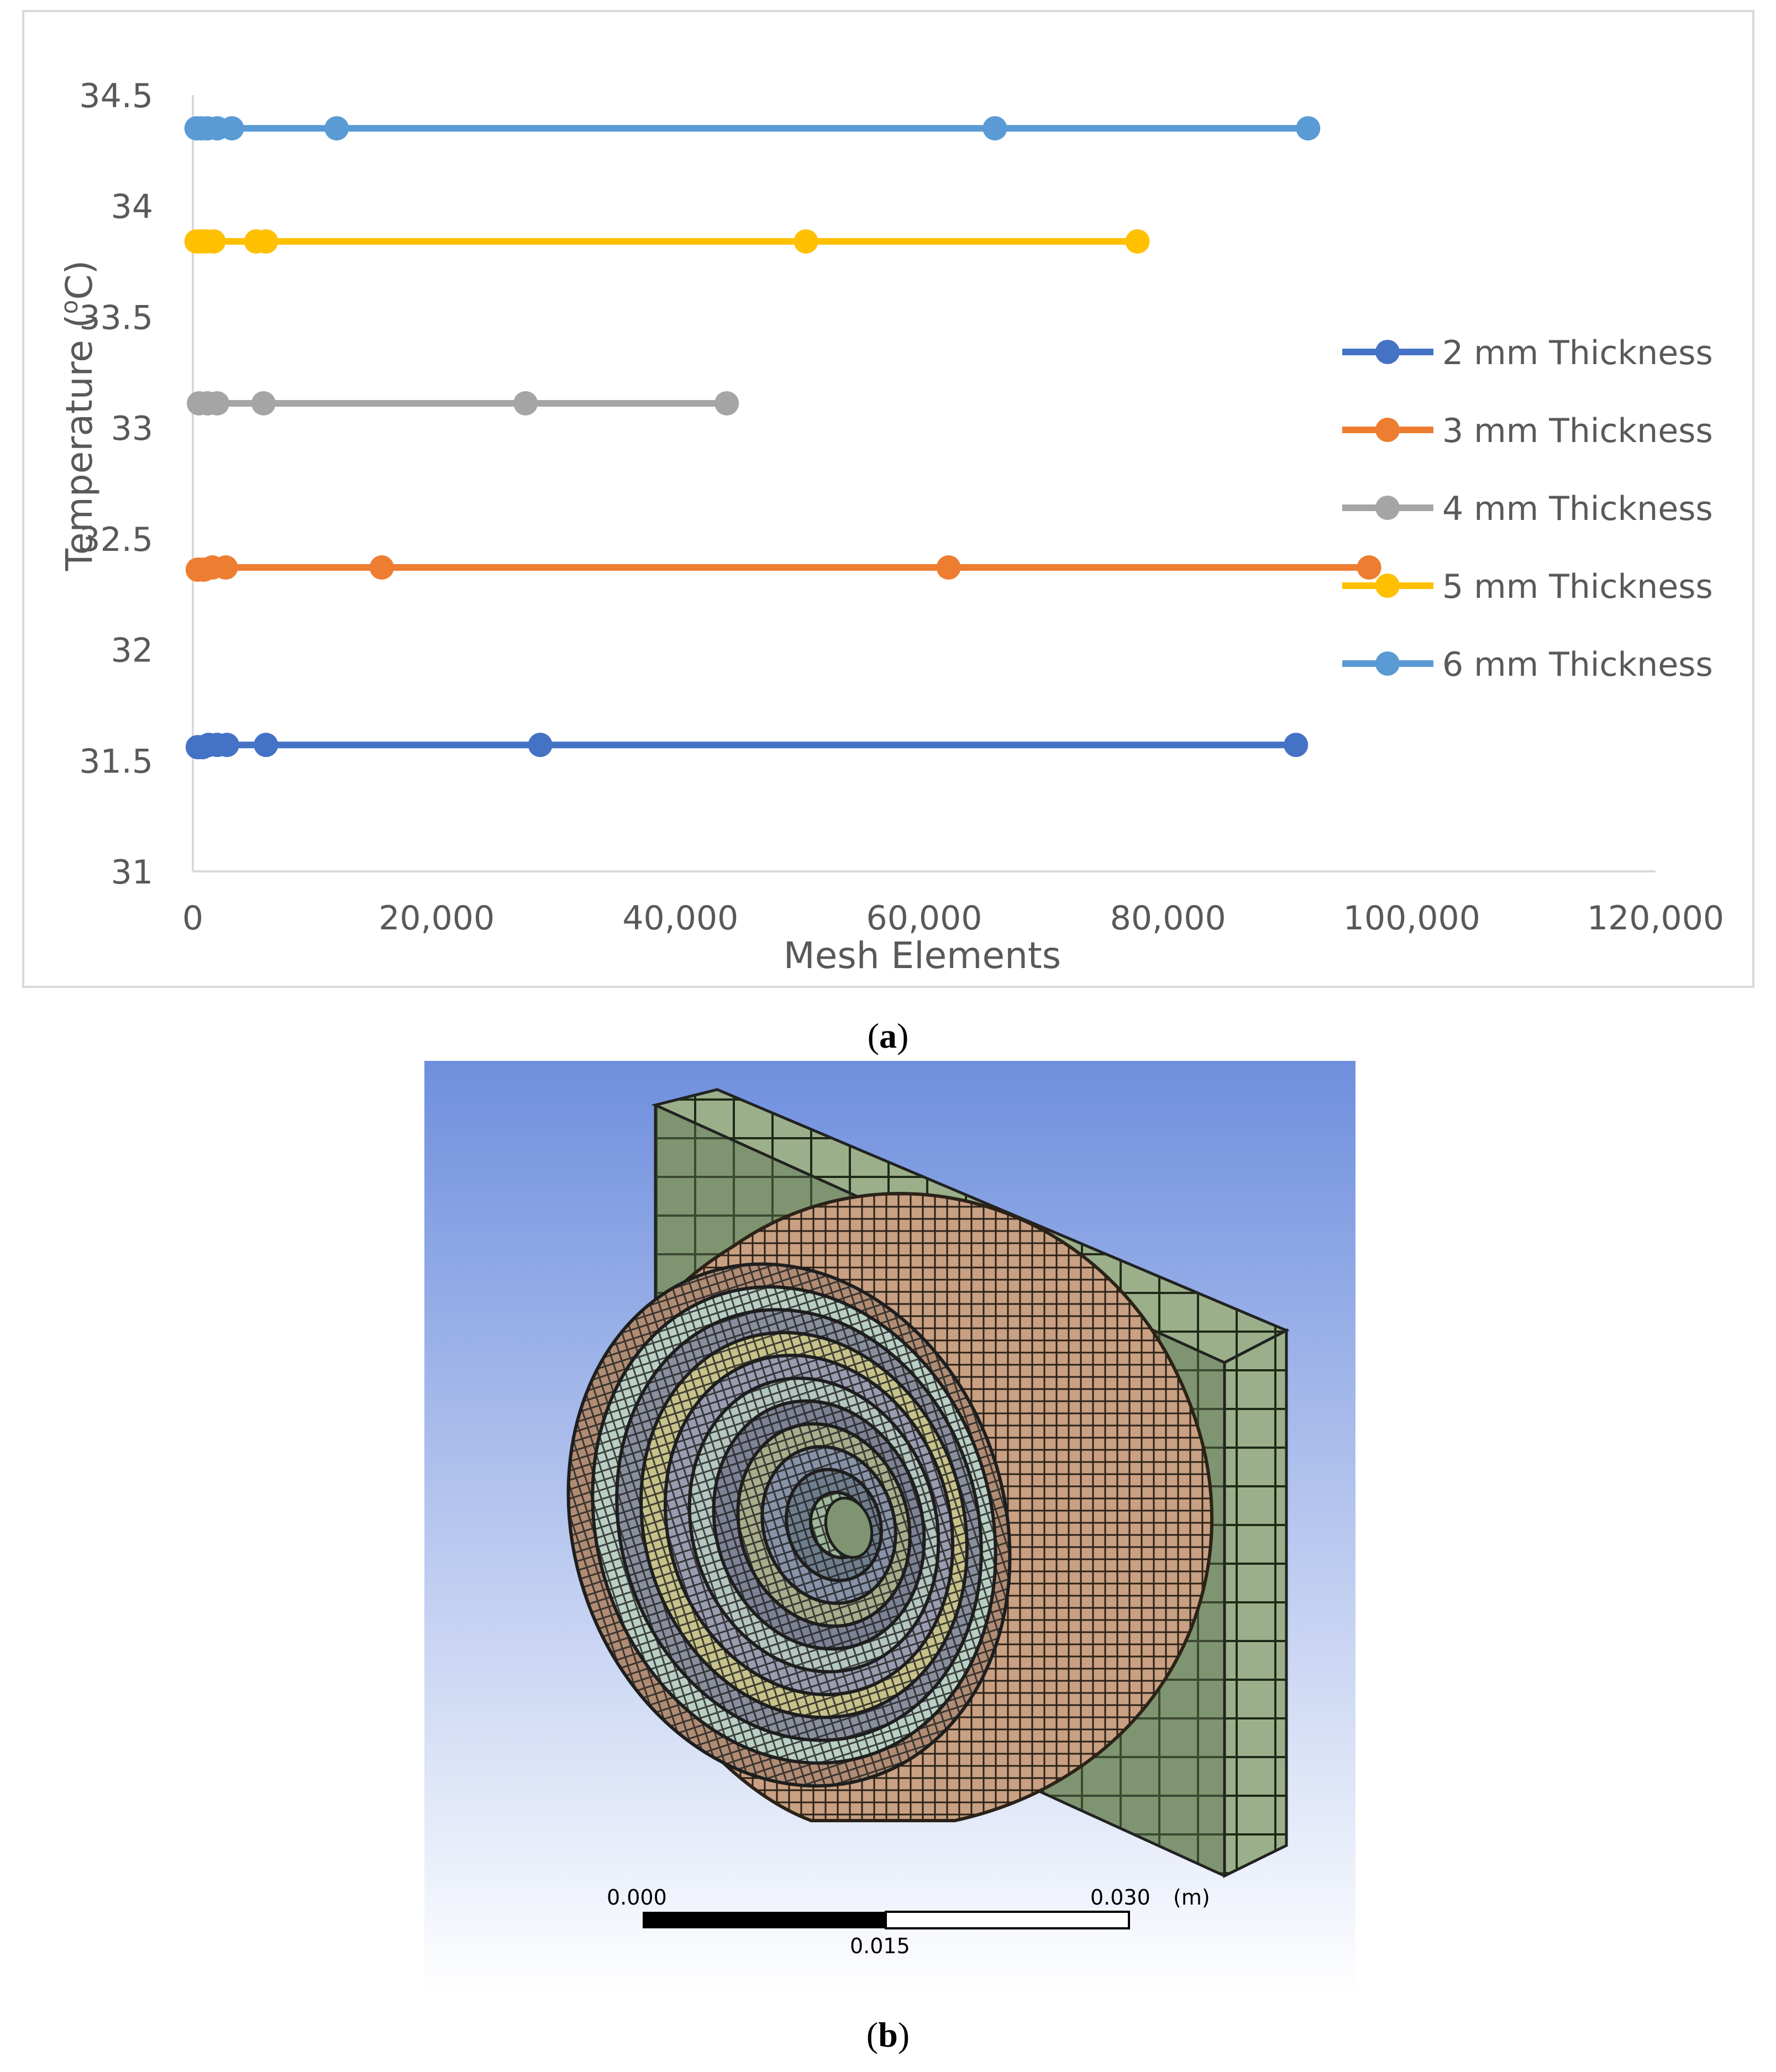  I want to click on caption-a: (a), so click(888, 1035).